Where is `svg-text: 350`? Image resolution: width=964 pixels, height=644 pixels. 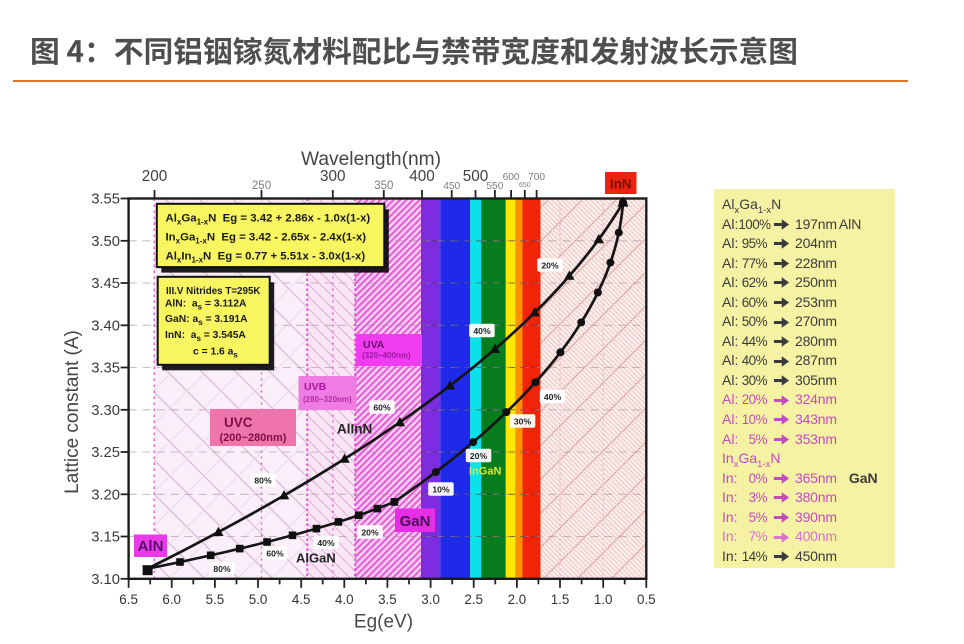
svg-text: 350 is located at coordinates (383, 186).